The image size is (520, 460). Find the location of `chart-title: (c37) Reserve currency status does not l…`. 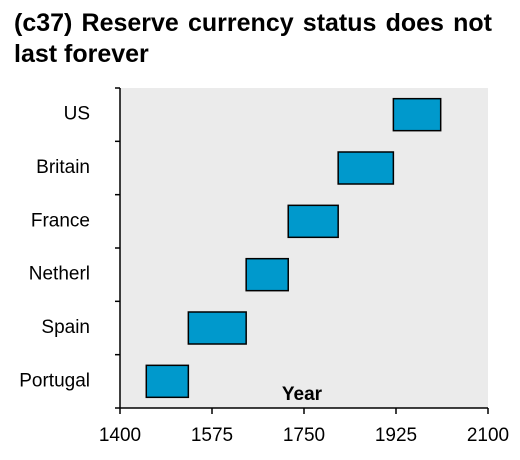

chart-title: (c37) Reserve currency status does not l… is located at coordinates (253, 38).